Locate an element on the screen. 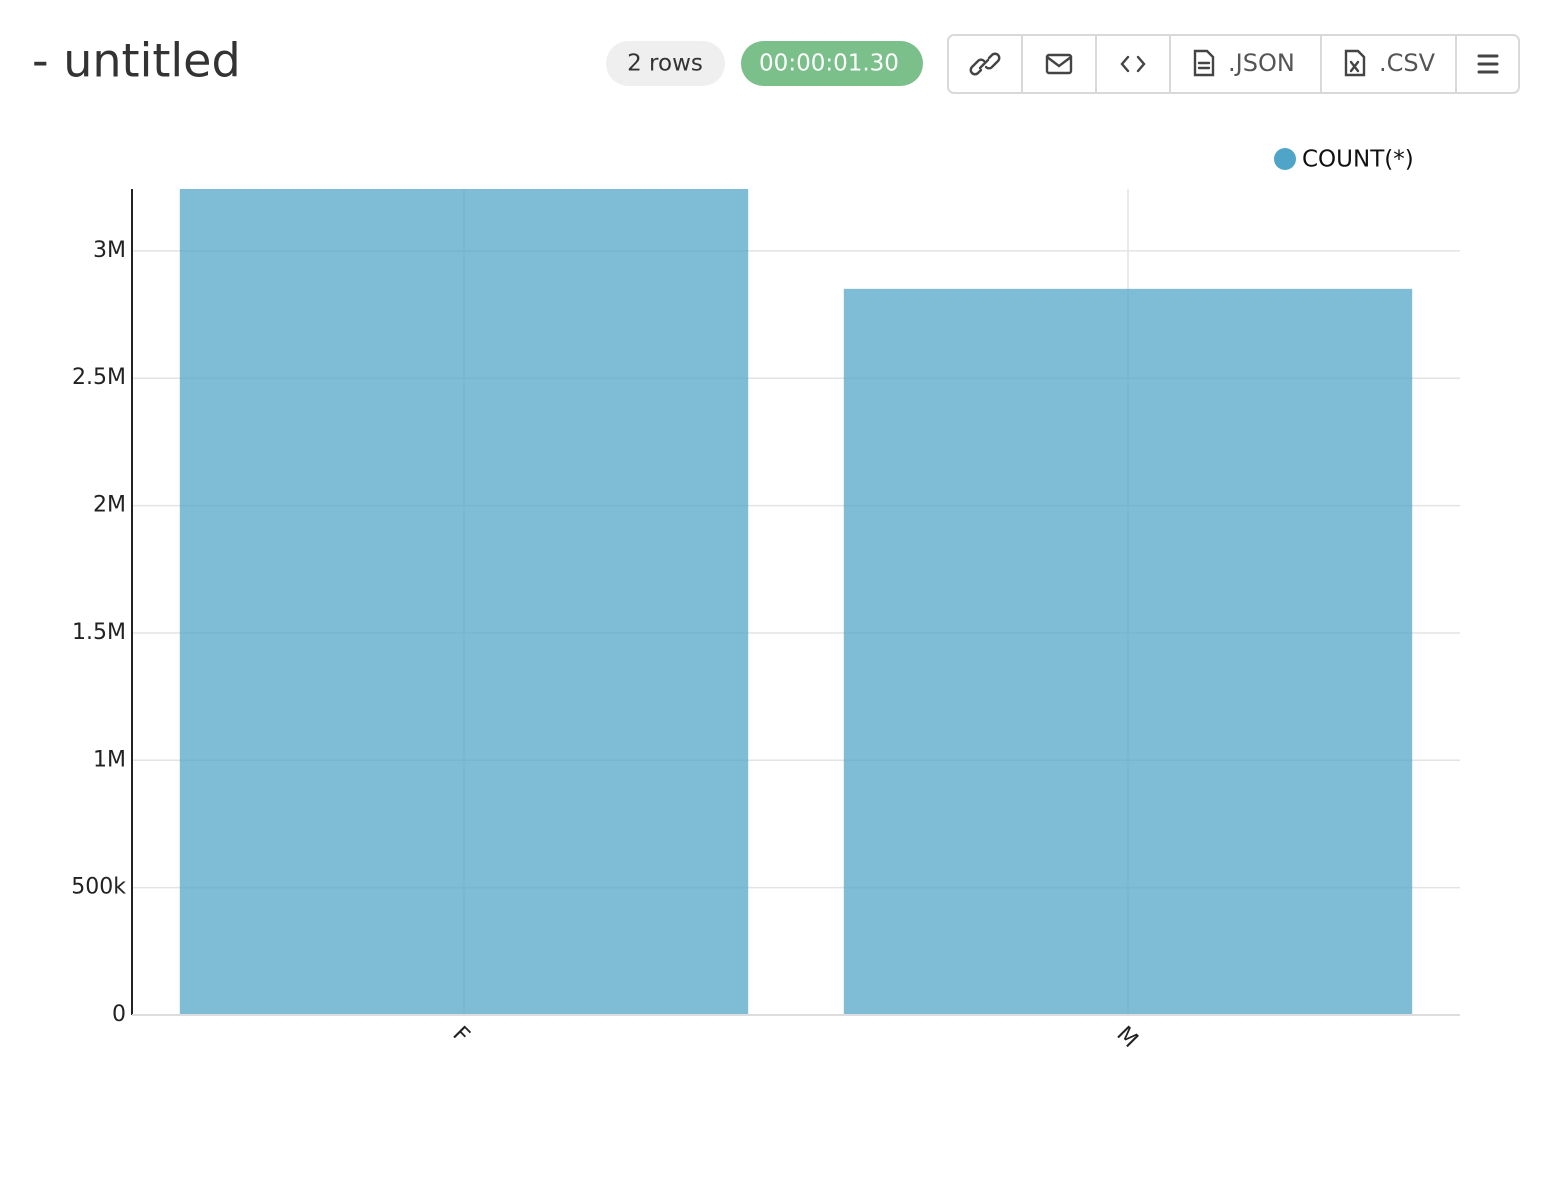  y-tick-label: 500k is located at coordinates (98, 887).